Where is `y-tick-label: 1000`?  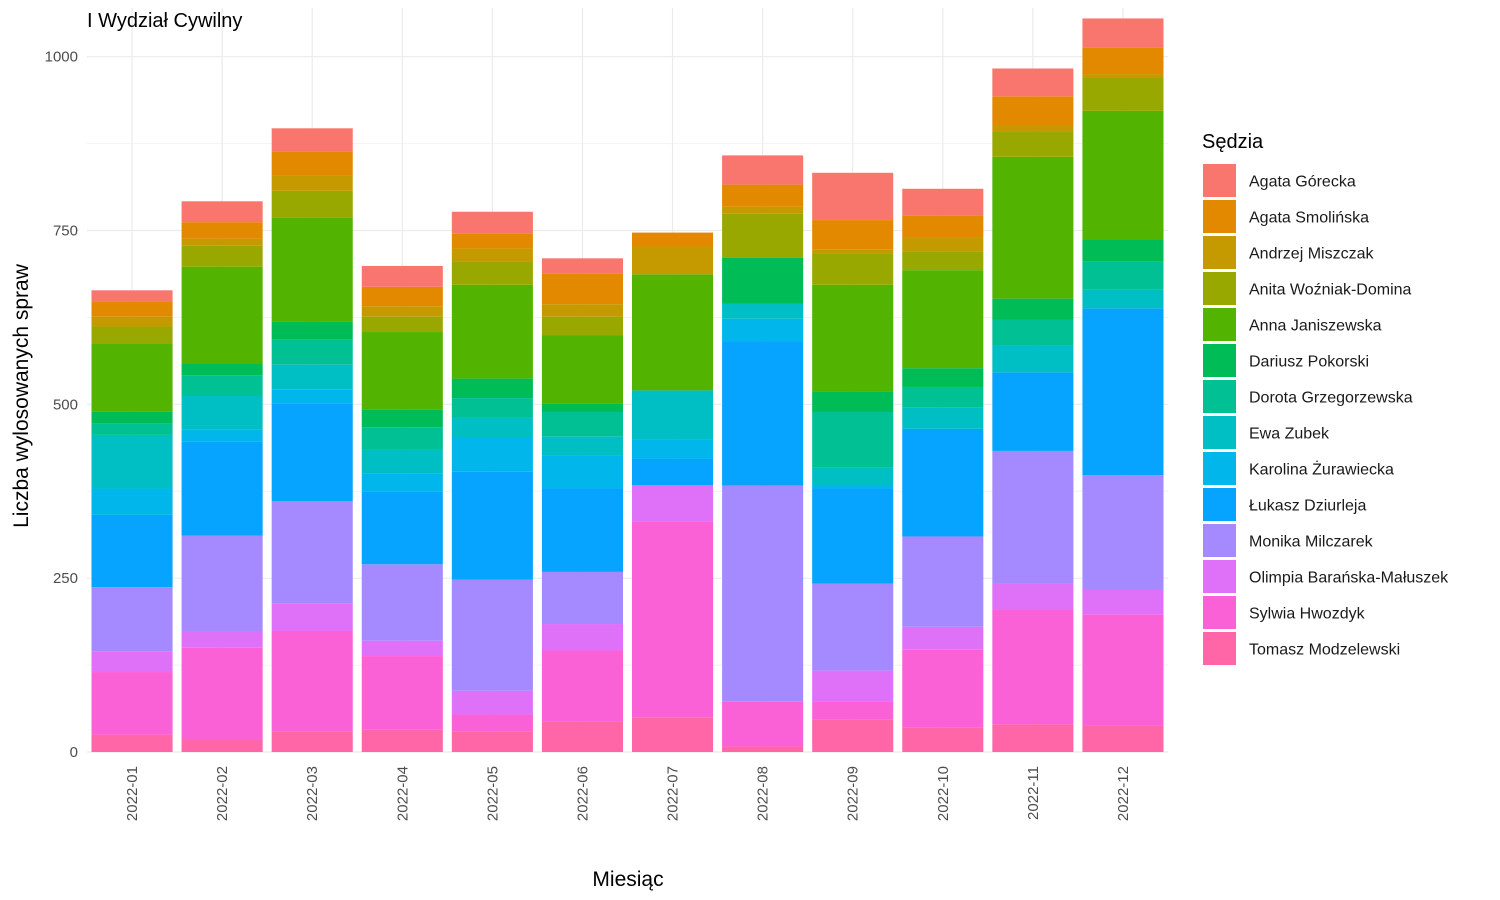
y-tick-label: 1000 is located at coordinates (61, 57).